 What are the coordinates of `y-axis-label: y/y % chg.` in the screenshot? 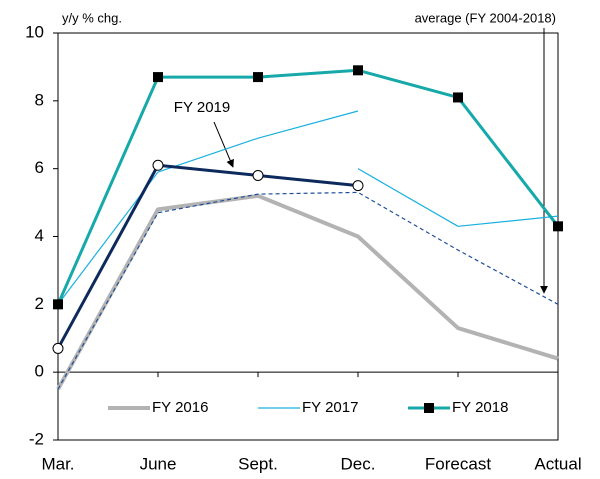 It's located at (92, 17).